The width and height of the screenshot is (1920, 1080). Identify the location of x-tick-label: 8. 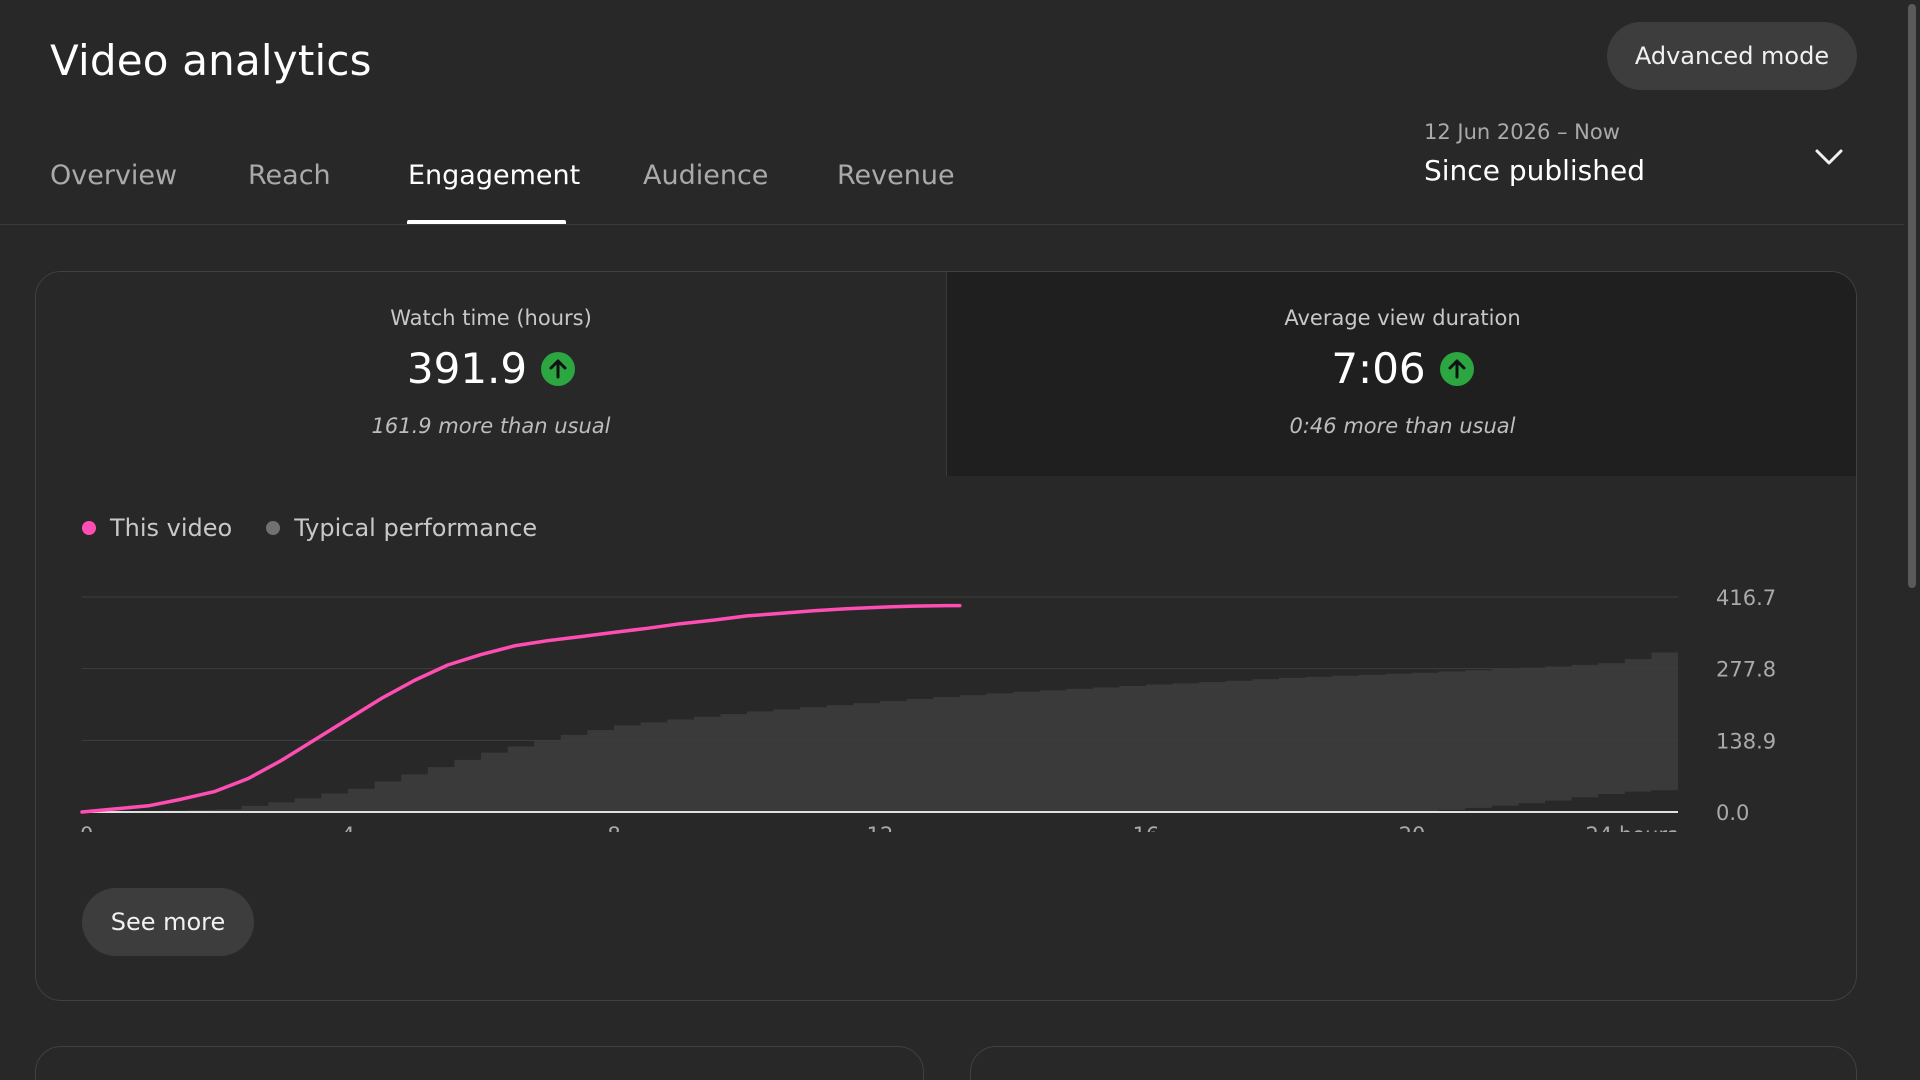
(613, 827).